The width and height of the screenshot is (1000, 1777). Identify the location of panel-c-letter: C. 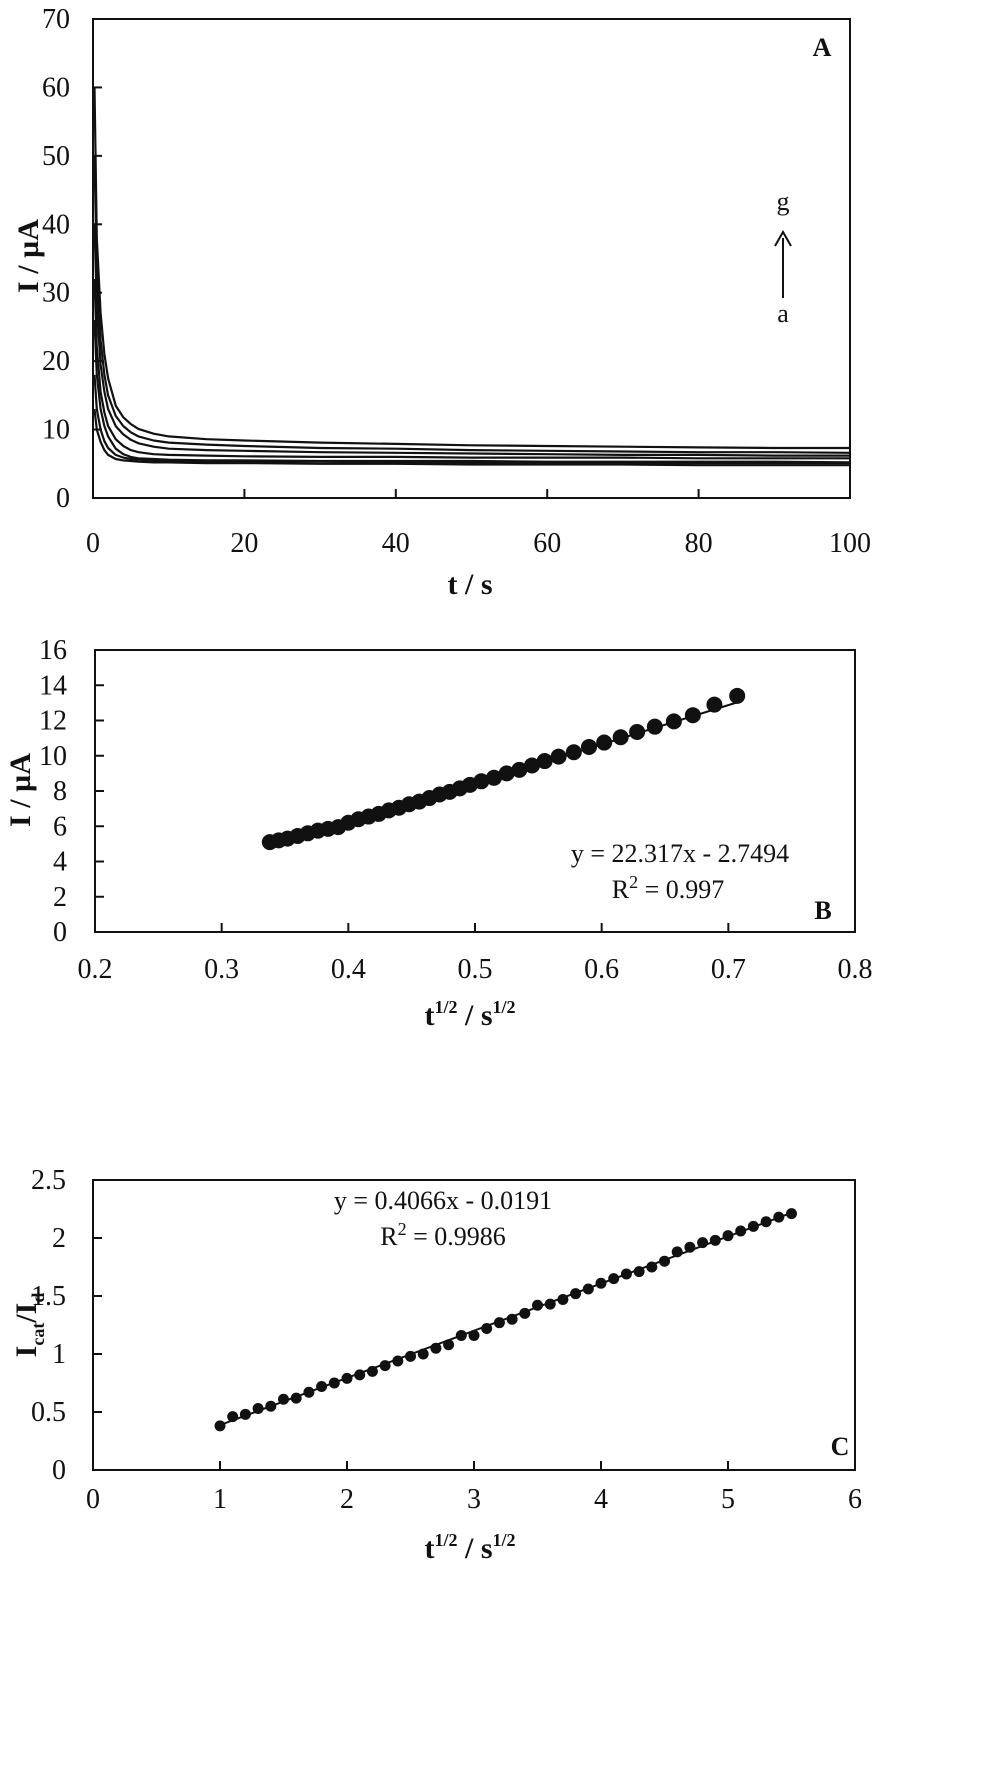
(840, 1446).